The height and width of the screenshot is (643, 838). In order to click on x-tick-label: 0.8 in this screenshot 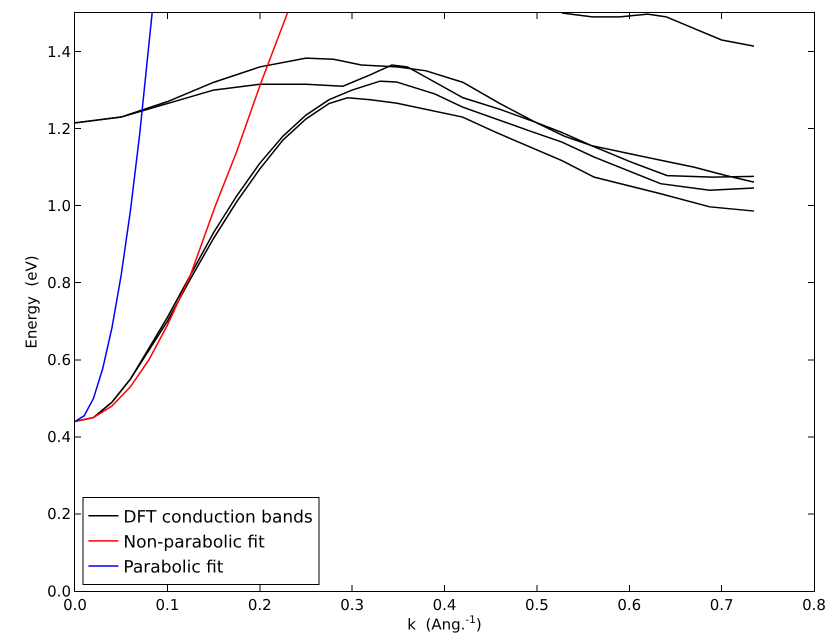, I will do `click(814, 605)`.